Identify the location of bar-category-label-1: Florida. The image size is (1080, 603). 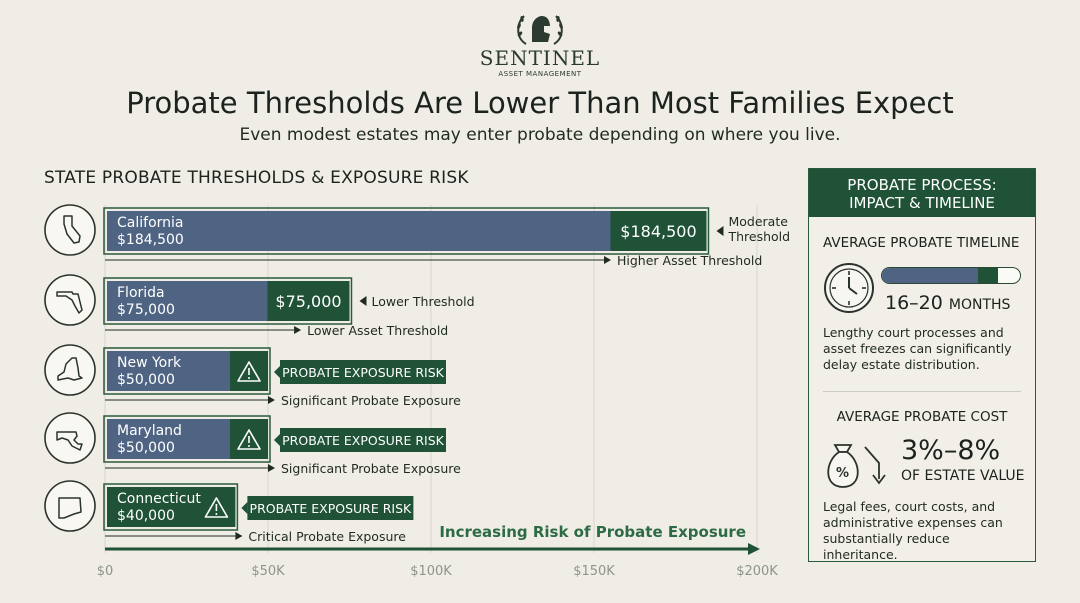
(141, 293).